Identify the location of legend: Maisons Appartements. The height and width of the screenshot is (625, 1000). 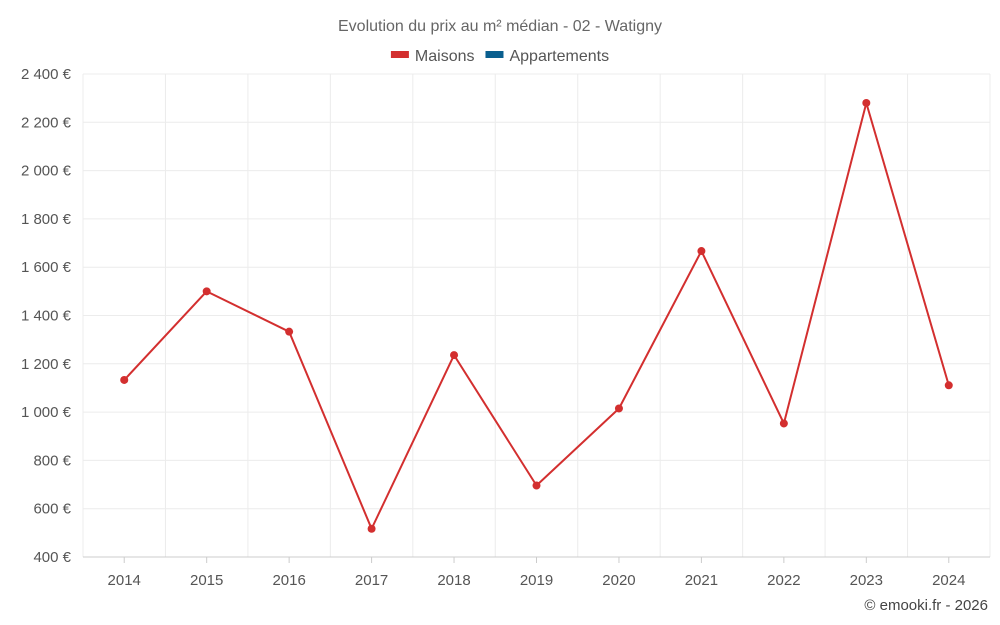
(499, 56).